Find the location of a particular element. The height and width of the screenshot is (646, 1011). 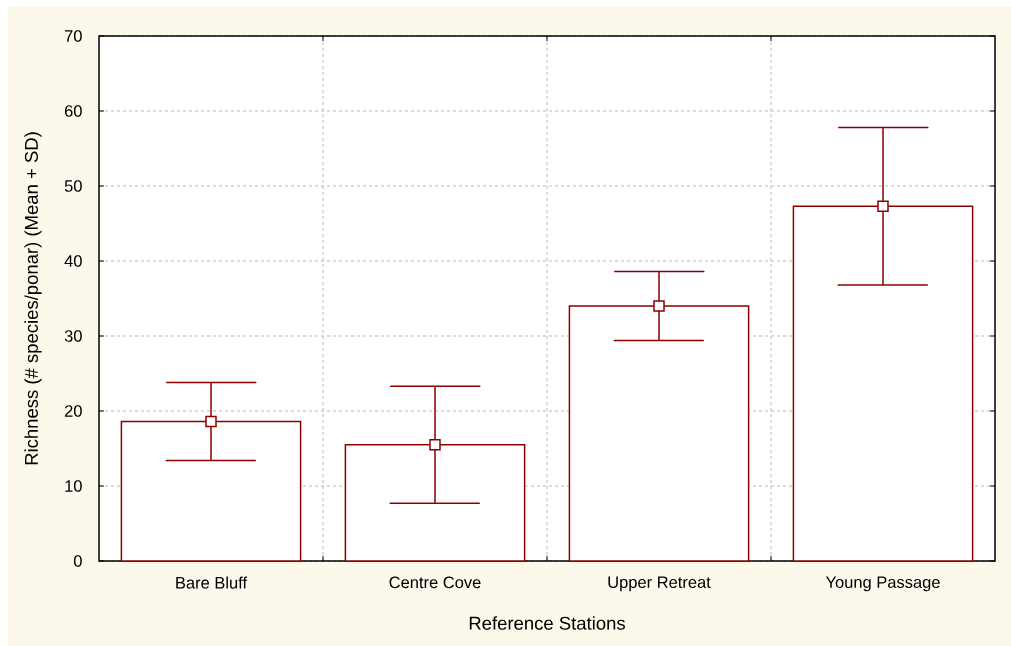

y-tick-label: 30 is located at coordinates (73, 336).